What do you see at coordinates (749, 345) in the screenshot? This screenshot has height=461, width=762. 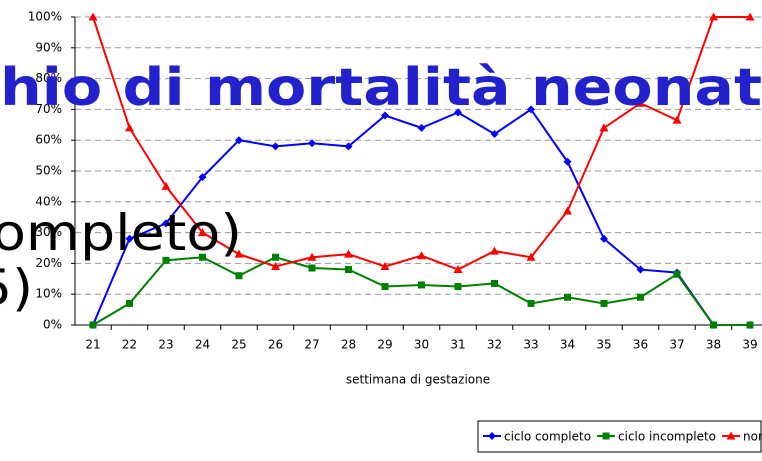 I see `x-tick-label: 39` at bounding box center [749, 345].